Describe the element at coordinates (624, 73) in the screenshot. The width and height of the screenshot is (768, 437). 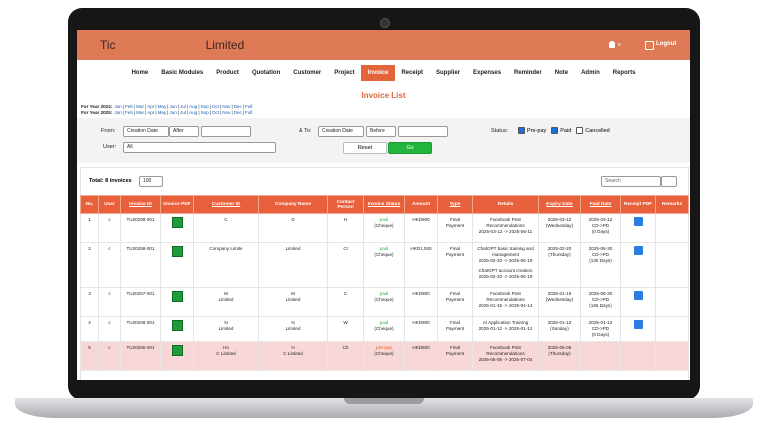
I see `nav-item: Reports` at that location.